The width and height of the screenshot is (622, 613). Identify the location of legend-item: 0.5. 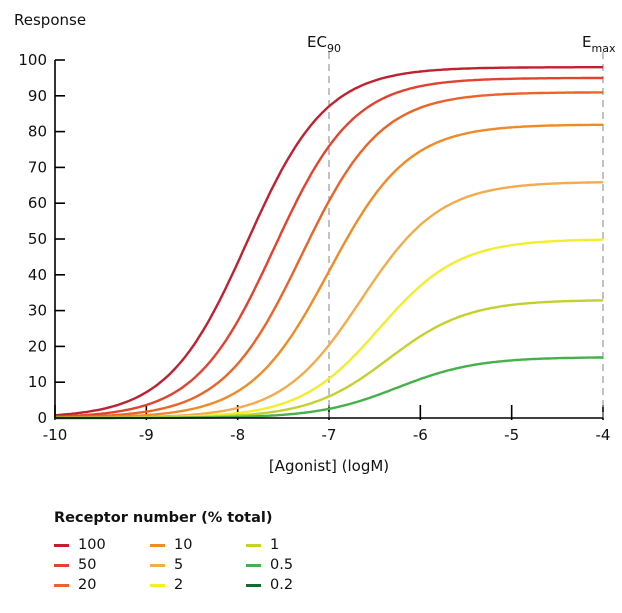
(294, 565).